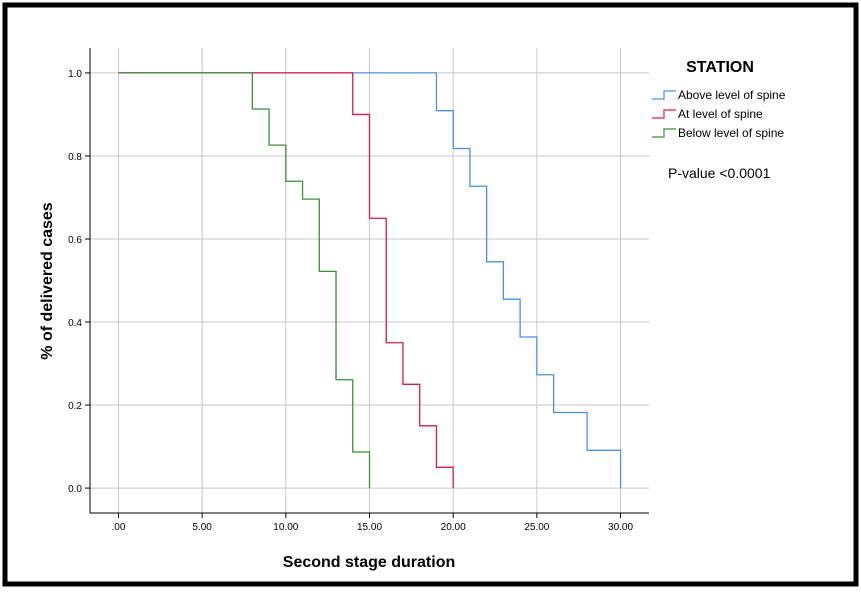 The image size is (861, 594). What do you see at coordinates (720, 67) in the screenshot?
I see `legend-title: STATION` at bounding box center [720, 67].